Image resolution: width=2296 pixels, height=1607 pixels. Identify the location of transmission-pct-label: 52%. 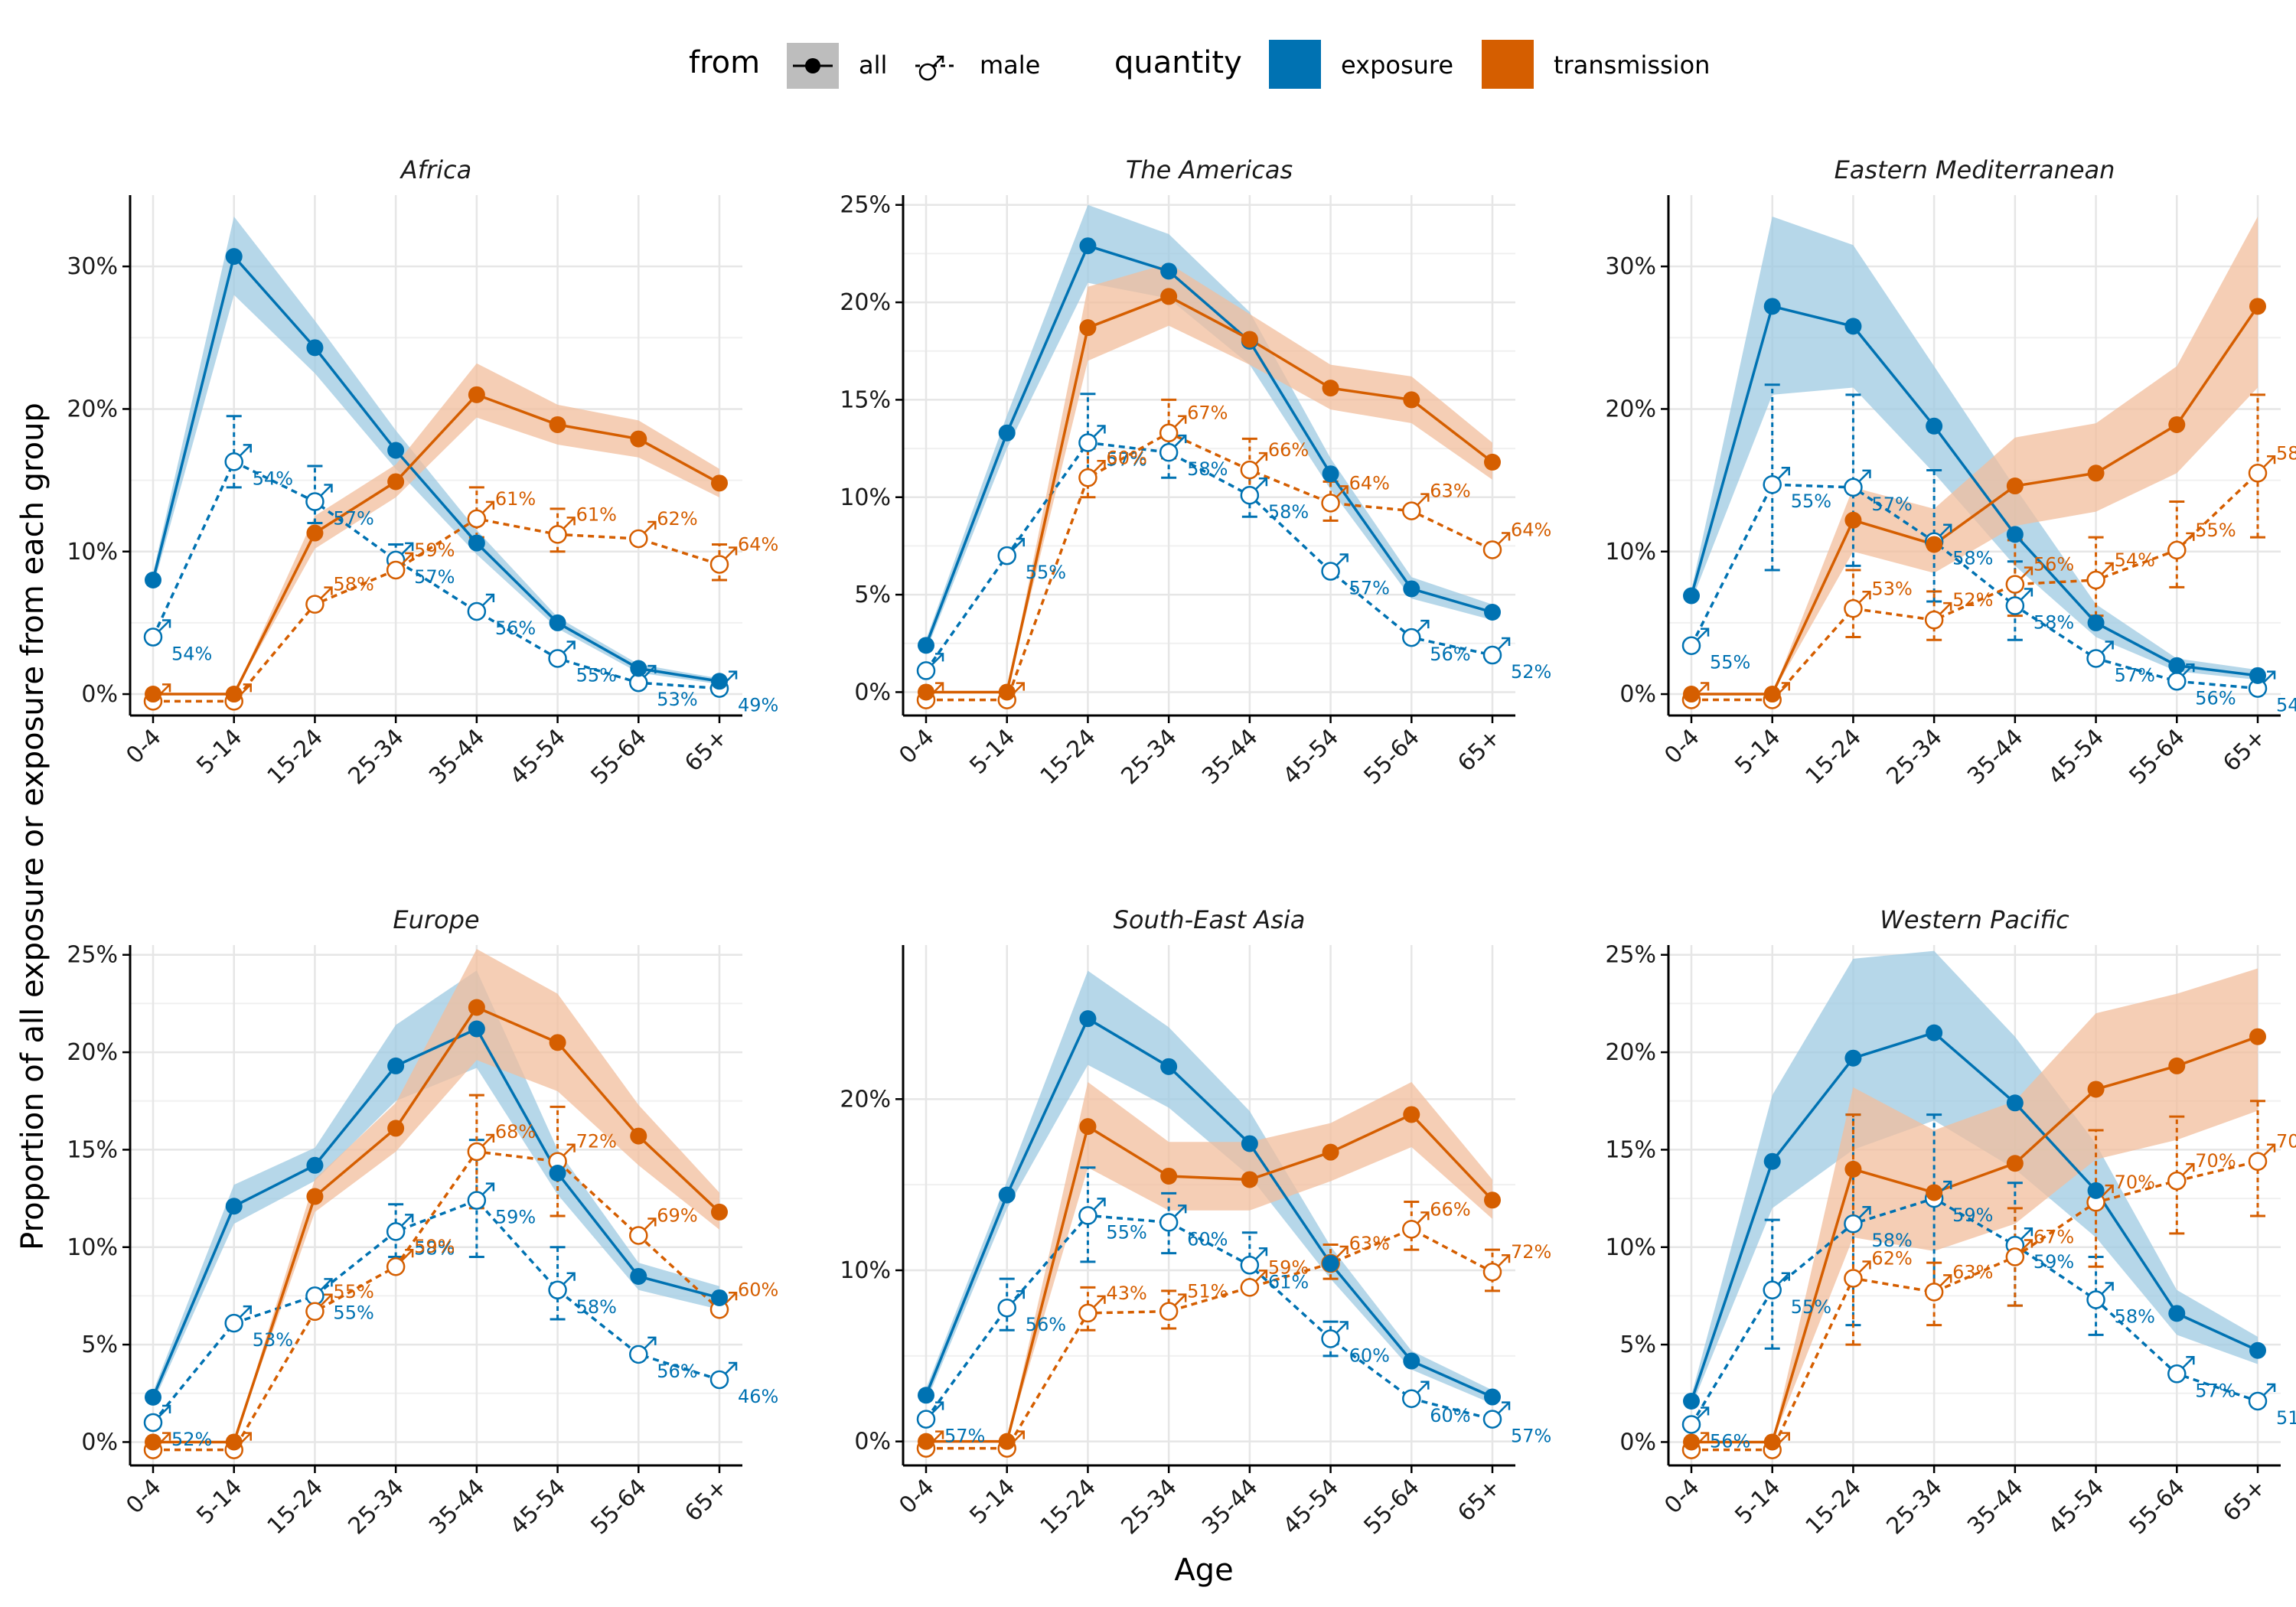
(1972, 600).